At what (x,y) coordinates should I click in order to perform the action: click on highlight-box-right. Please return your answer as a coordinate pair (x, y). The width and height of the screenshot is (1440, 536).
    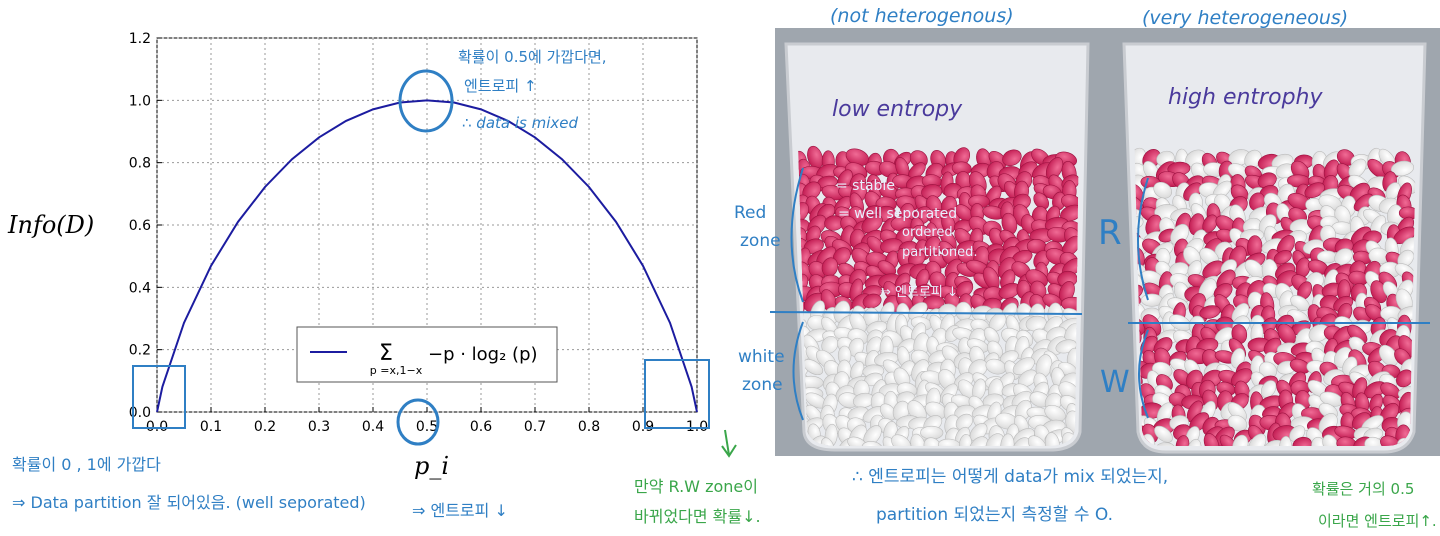
    Looking at the image, I should click on (677, 394).